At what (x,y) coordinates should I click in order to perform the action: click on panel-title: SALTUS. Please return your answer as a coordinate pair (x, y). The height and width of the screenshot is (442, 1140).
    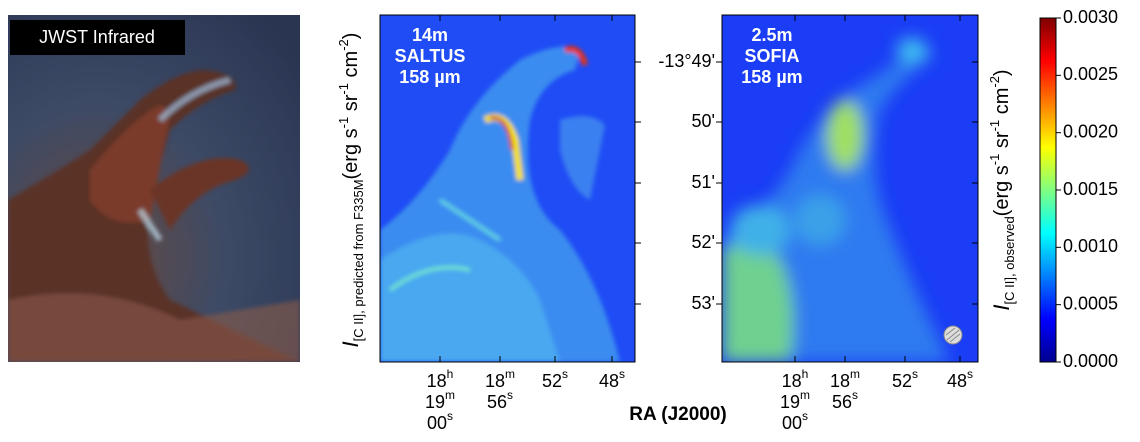
    Looking at the image, I should click on (430, 56).